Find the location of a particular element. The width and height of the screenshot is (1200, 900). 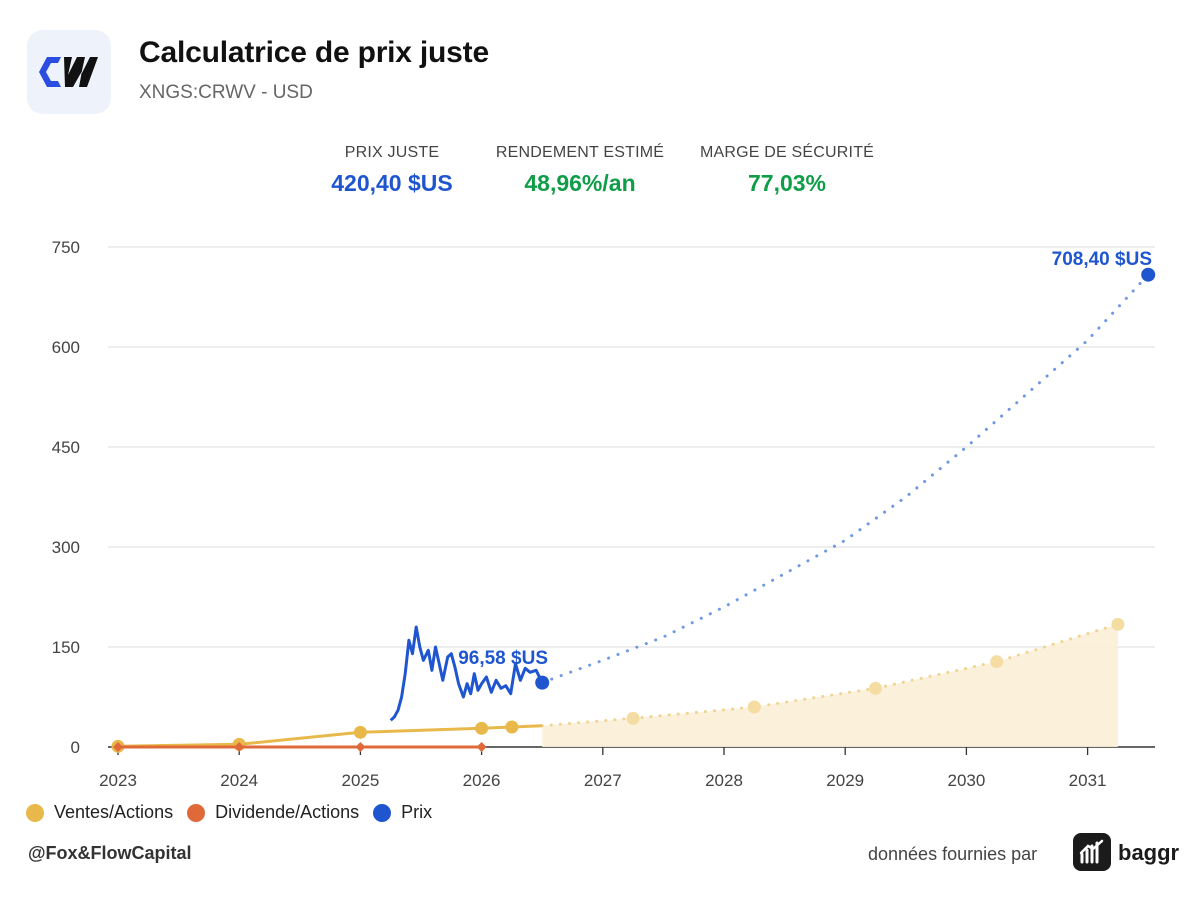

kpi-safety-margin: MARGE DE SÉCURITÉ 77,03% is located at coordinates (787, 170).